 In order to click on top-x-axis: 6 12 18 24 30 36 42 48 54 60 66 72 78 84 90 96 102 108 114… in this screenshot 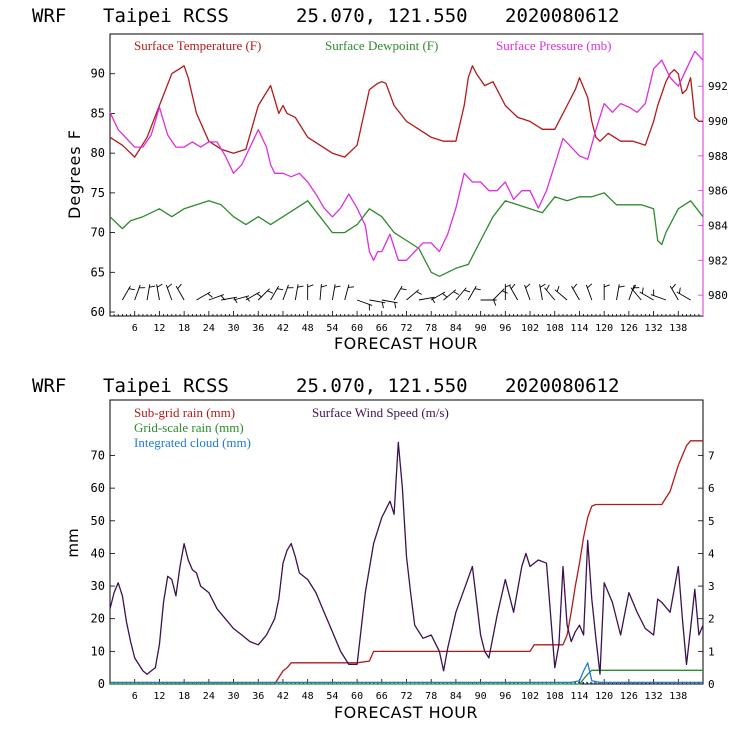, I will do `click(406, 322)`.